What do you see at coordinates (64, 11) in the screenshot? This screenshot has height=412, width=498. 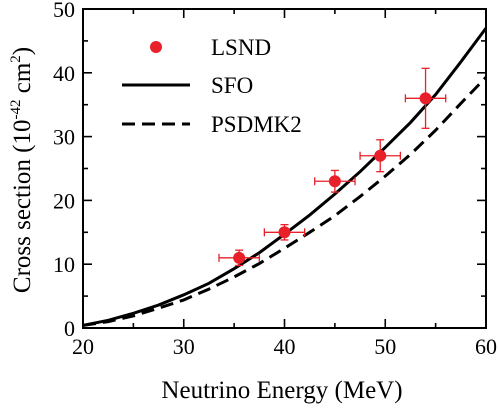 I see `y-tick-label: 50` at bounding box center [64, 11].